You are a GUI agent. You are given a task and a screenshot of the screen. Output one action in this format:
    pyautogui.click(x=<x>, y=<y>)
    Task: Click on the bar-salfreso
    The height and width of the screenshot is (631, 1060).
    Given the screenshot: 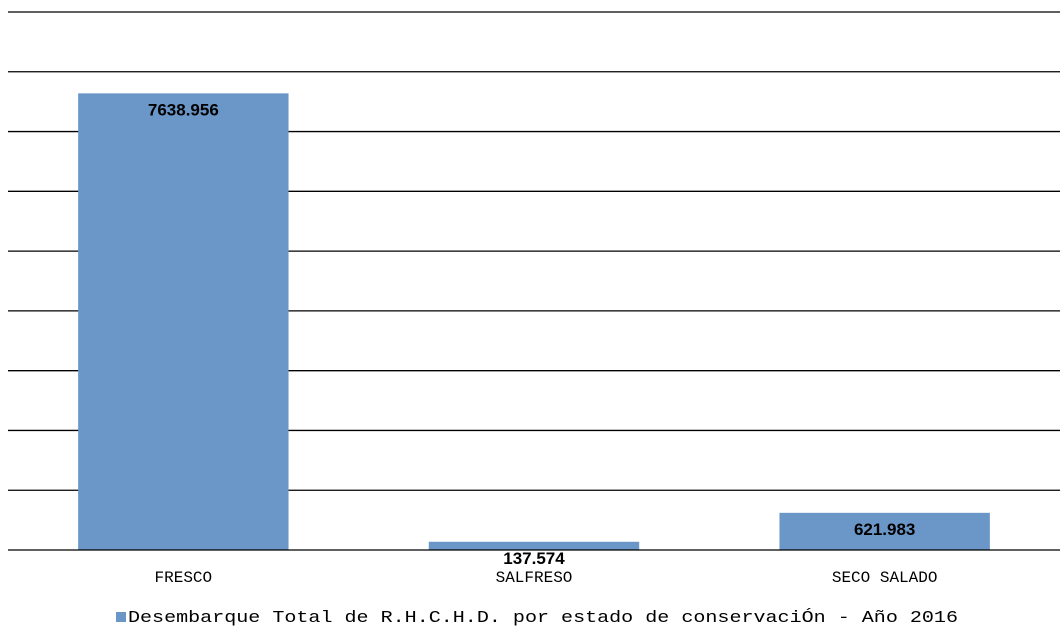 What is the action you would take?
    pyautogui.click(x=534, y=545)
    